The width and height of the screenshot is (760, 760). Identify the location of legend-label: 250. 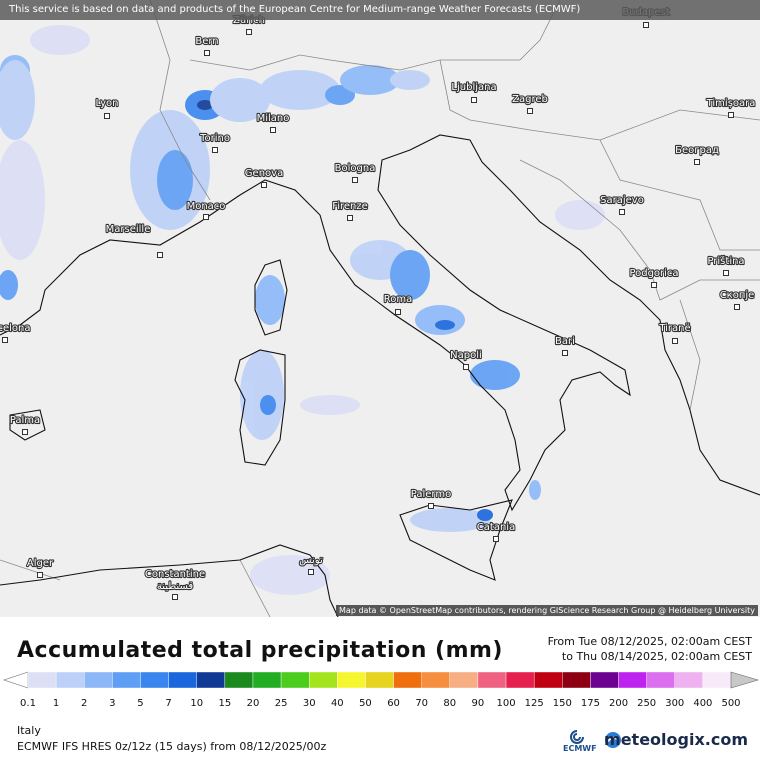
(646, 703).